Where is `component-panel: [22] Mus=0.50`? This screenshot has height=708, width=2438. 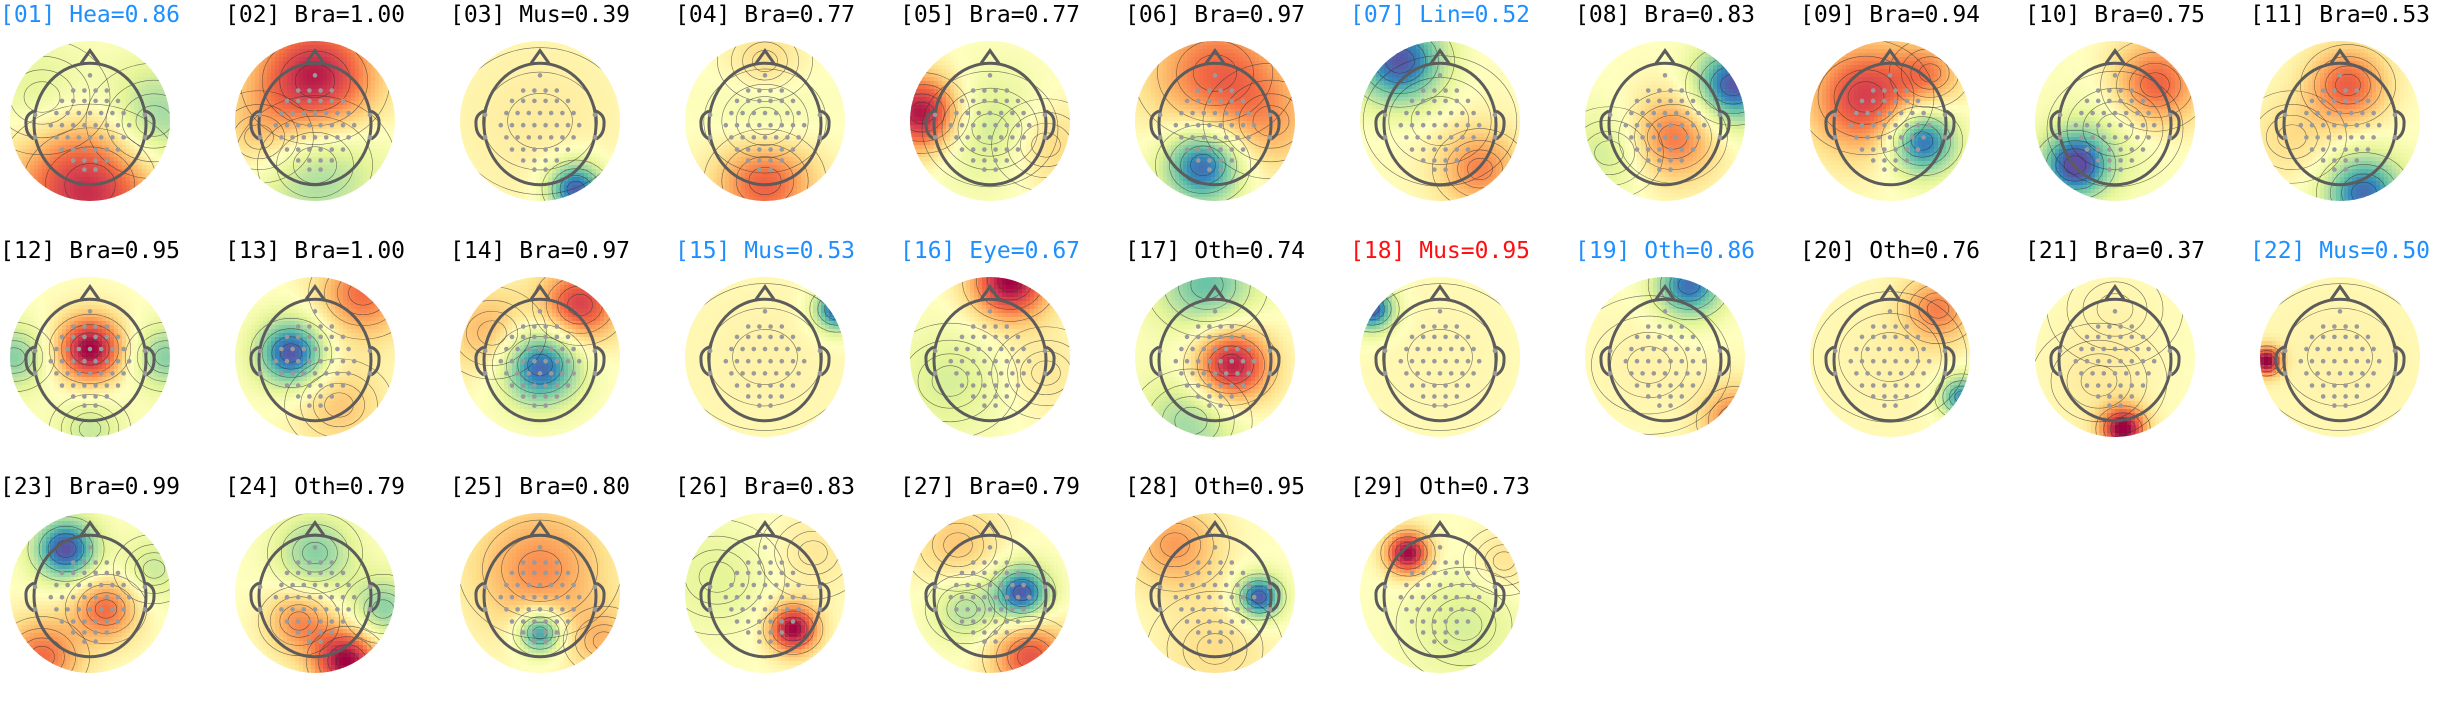
component-panel: [22] Mus=0.50 is located at coordinates (2344, 354).